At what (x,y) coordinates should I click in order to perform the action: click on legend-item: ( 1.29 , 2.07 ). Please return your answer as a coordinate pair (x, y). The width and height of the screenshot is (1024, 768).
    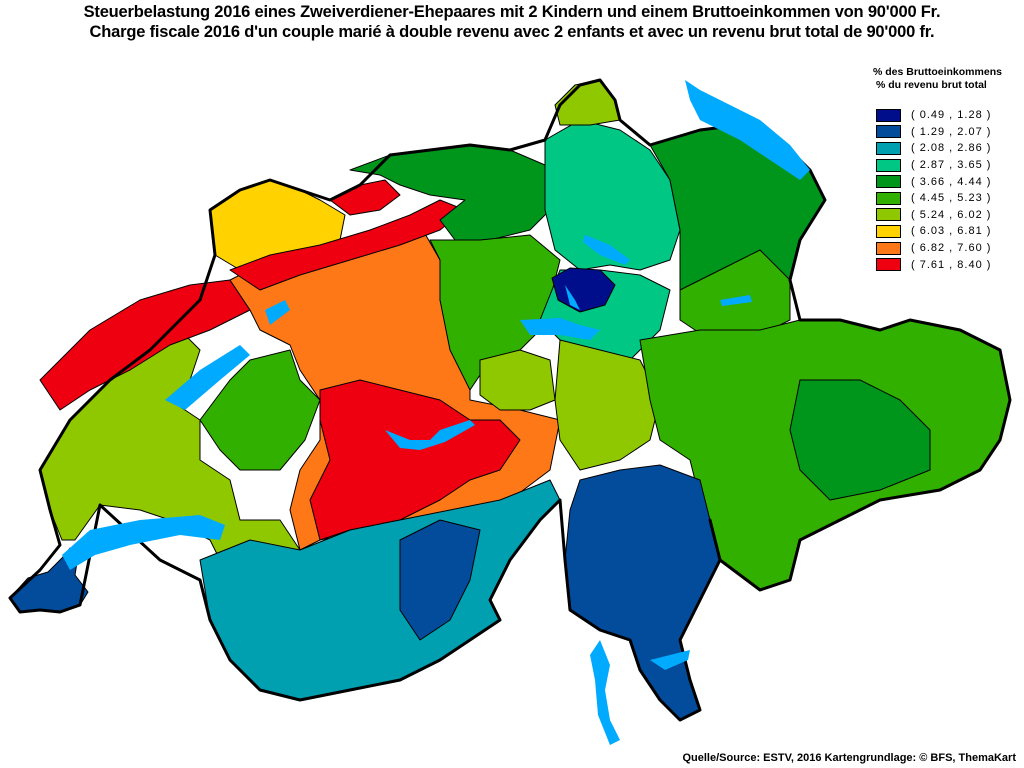
    Looking at the image, I should click on (933, 132).